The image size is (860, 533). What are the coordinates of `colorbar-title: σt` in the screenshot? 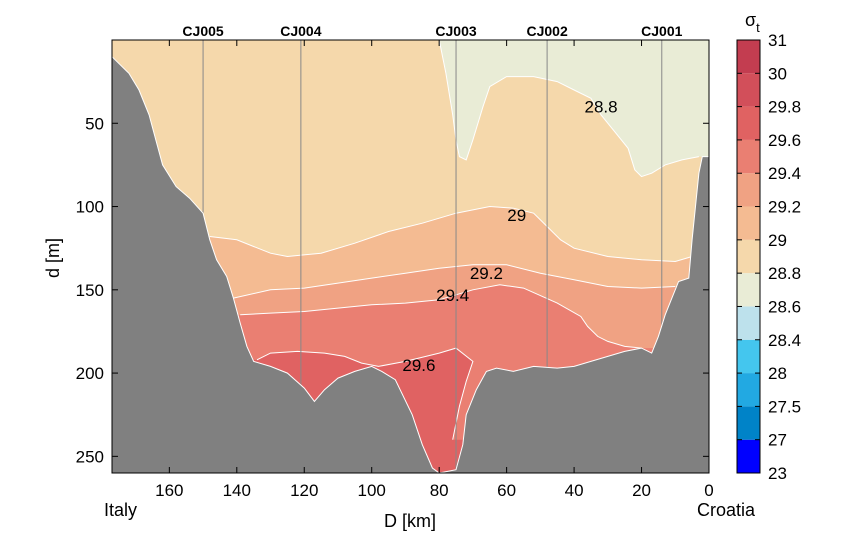 It's located at (752, 22).